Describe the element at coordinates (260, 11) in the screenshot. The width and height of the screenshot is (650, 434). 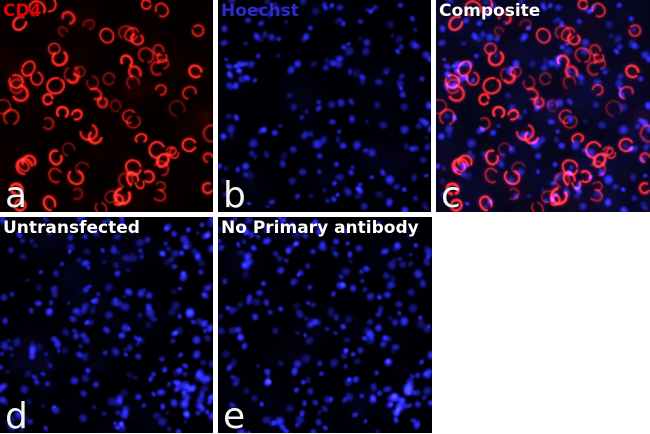
I see `channel-label-hoechst: Hoechst` at that location.